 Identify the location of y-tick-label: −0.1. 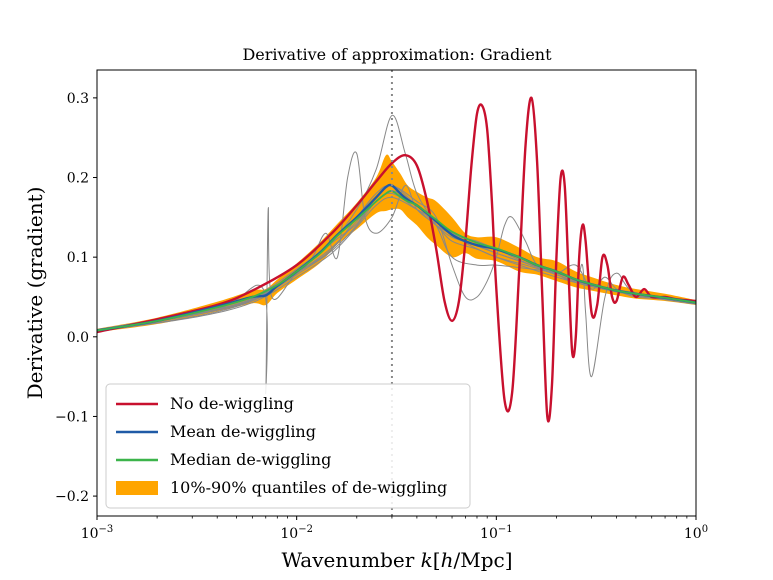
(72, 417).